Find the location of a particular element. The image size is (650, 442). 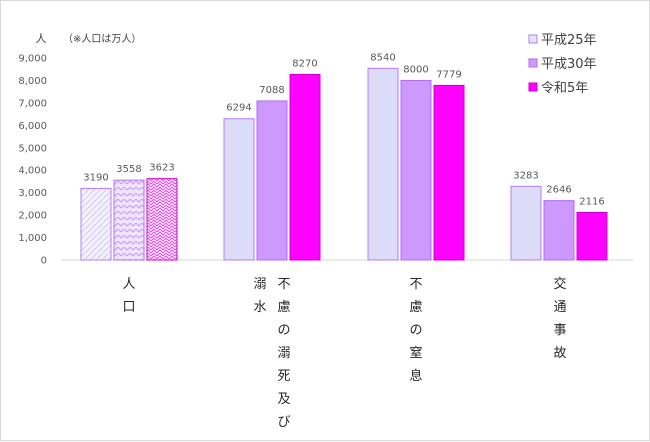

category-char: 口 is located at coordinates (128, 307).